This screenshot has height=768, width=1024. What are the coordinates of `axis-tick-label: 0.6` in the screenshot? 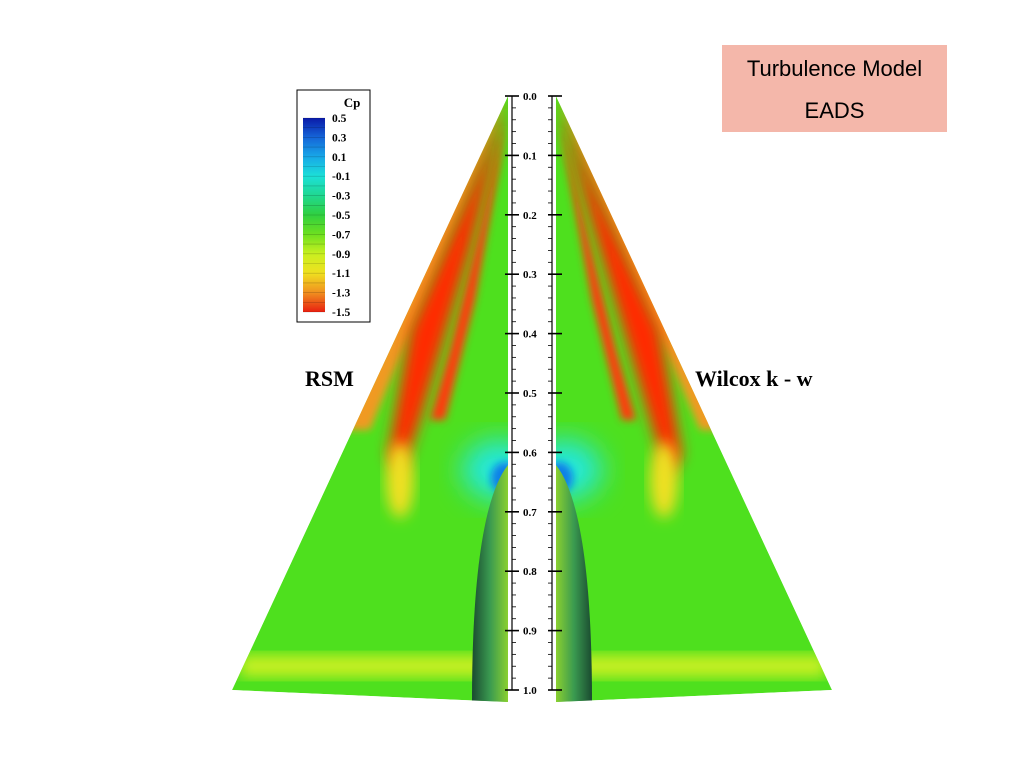 It's located at (530, 453).